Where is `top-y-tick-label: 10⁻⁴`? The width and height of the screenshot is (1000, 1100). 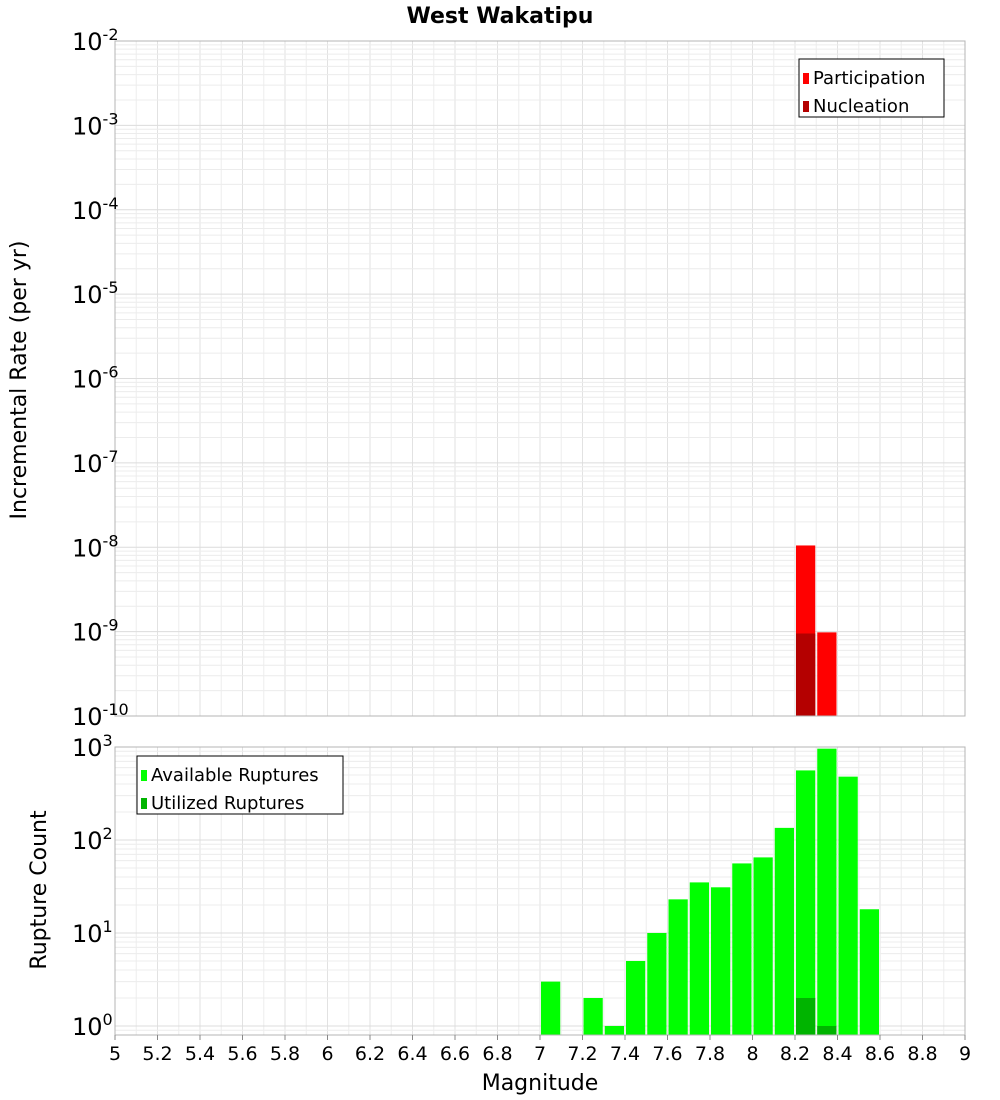 top-y-tick-label: 10⁻⁴ is located at coordinates (95, 209).